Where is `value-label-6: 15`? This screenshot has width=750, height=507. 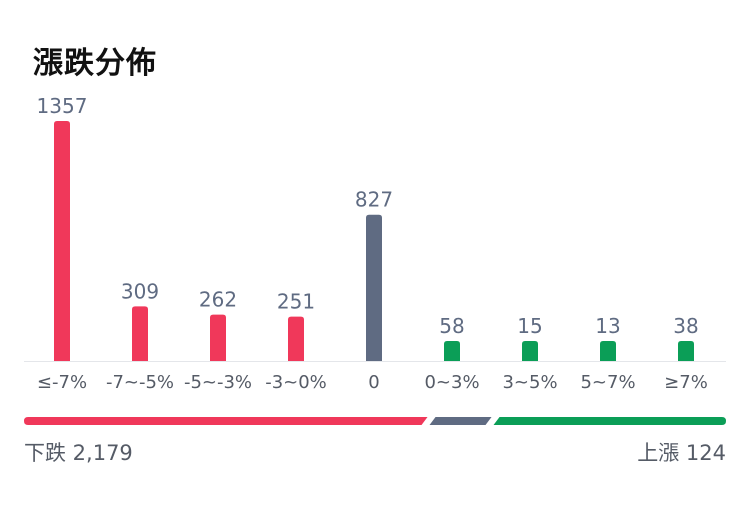
value-label-6: 15 is located at coordinates (529, 326).